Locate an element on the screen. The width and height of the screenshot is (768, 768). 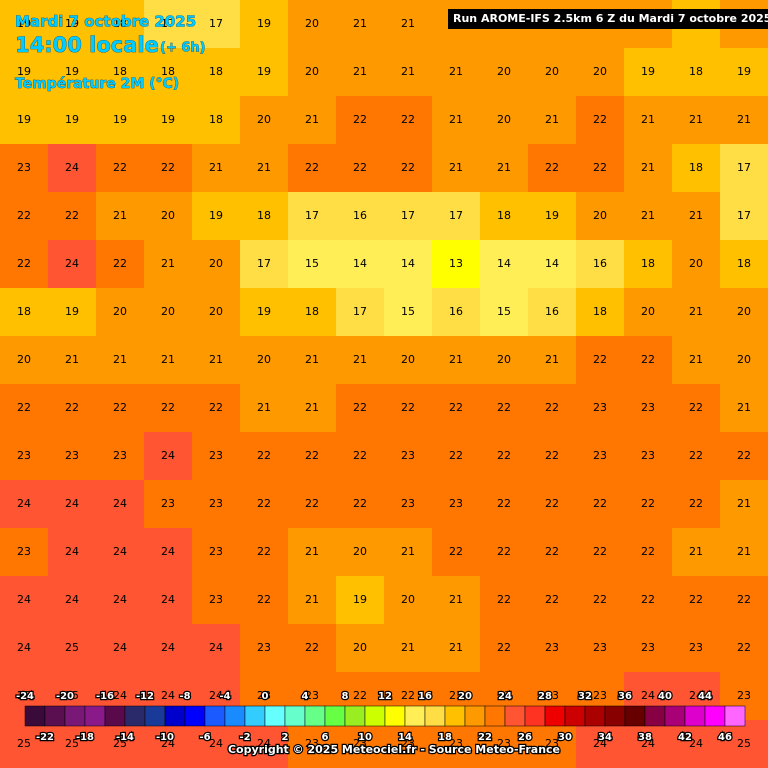
legend-label: 6 is located at coordinates (325, 737).